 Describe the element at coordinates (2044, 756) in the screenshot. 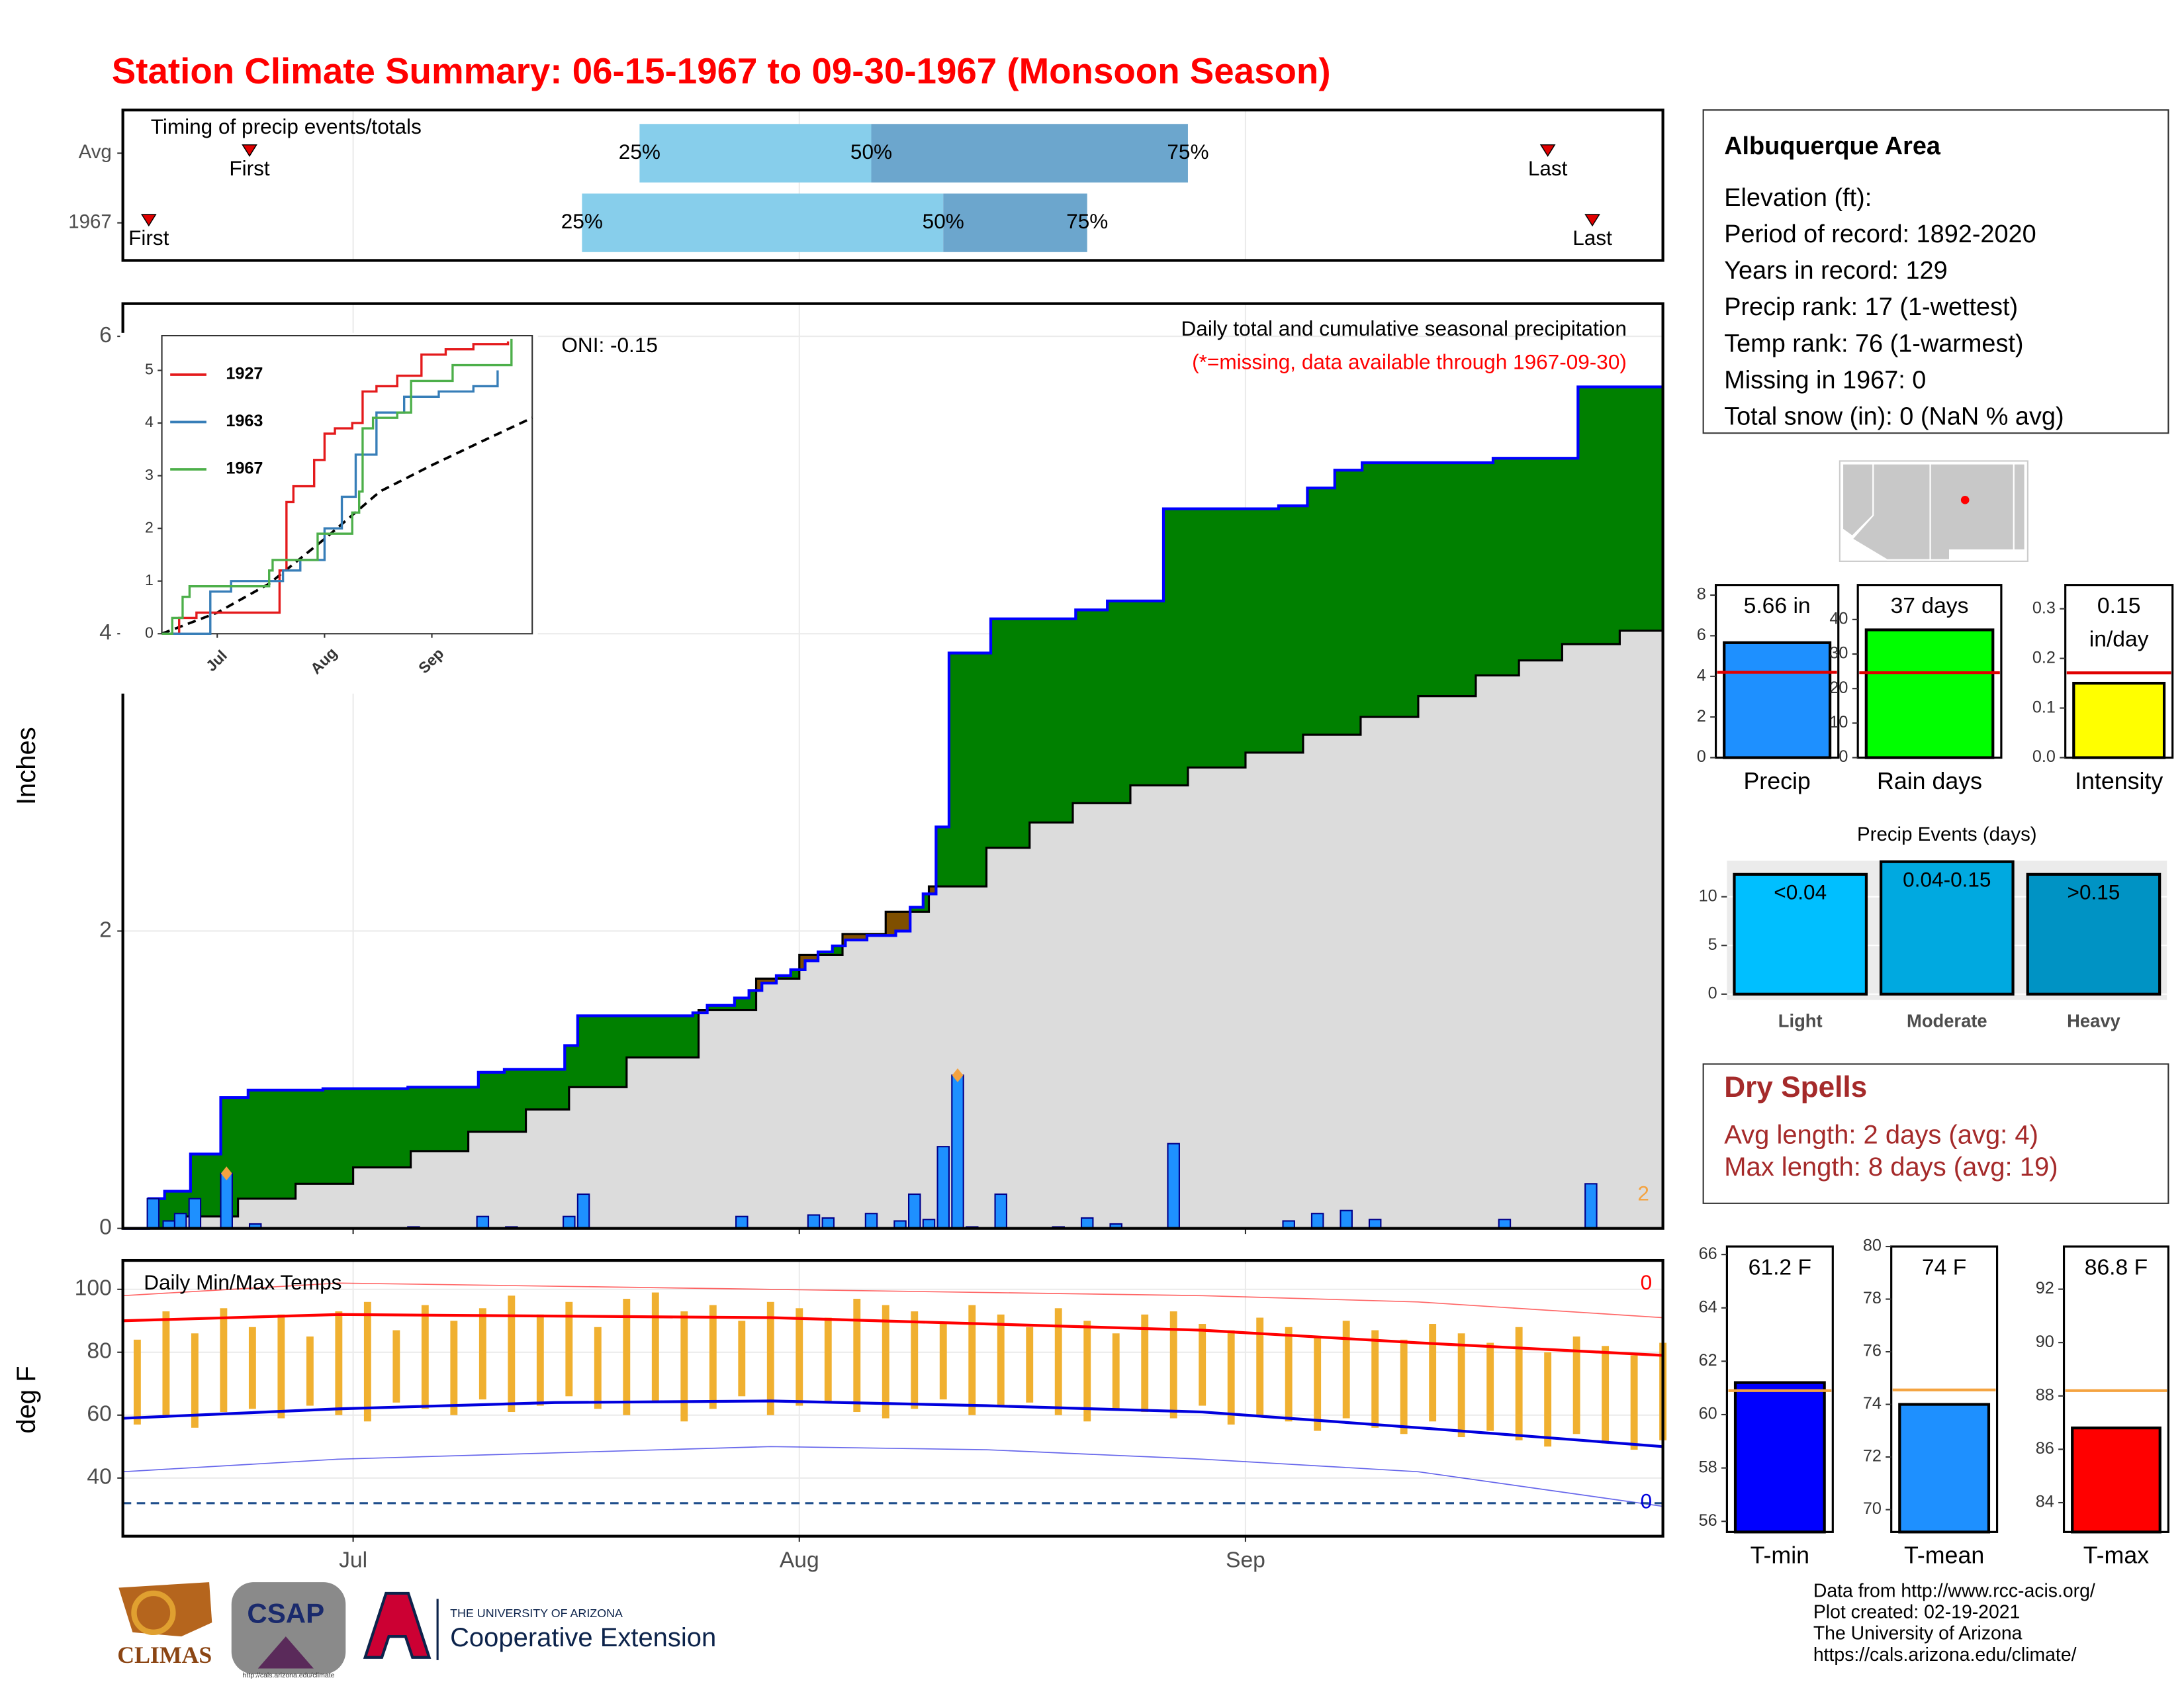

I see `y-tick-label: 0.0` at that location.